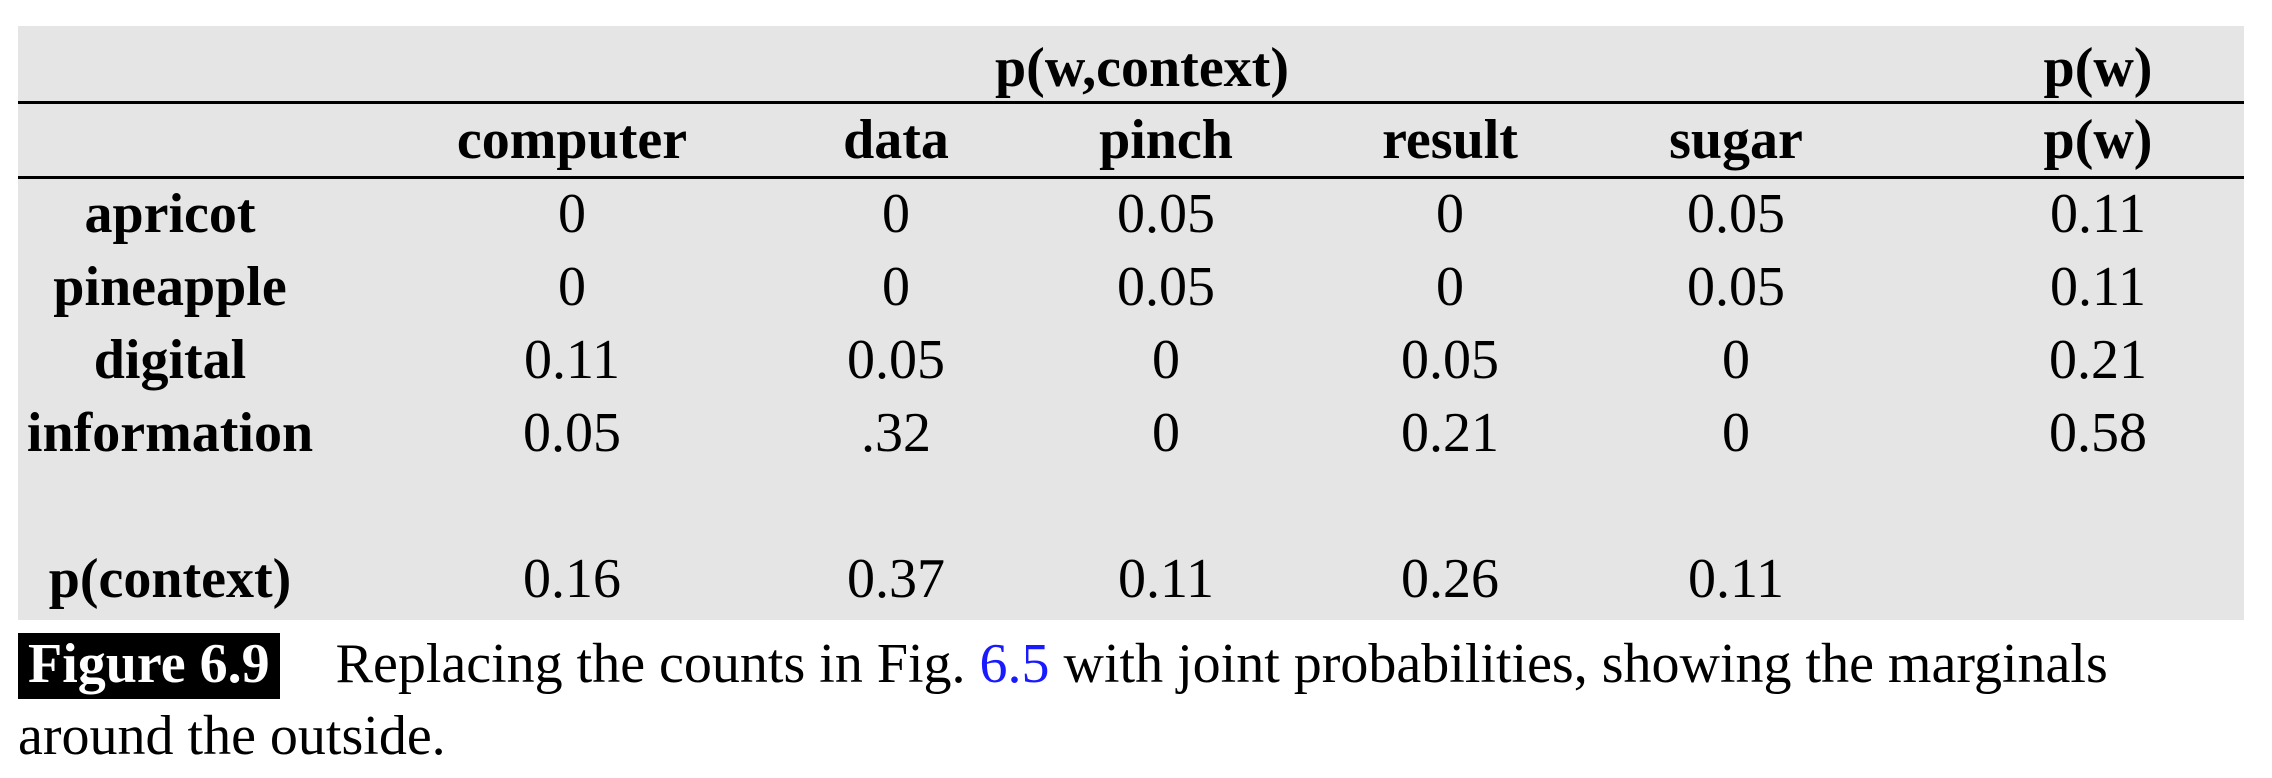 This screenshot has height=778, width=2272. I want to click on table-cell: 0.58, so click(2098, 433).